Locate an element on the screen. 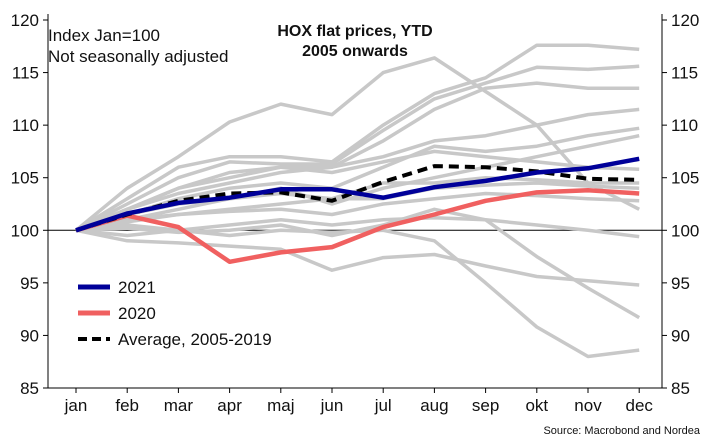 Image resolution: width=710 pixels, height=448 pixels. y-tick-label-right: 105 is located at coordinates (685, 178).